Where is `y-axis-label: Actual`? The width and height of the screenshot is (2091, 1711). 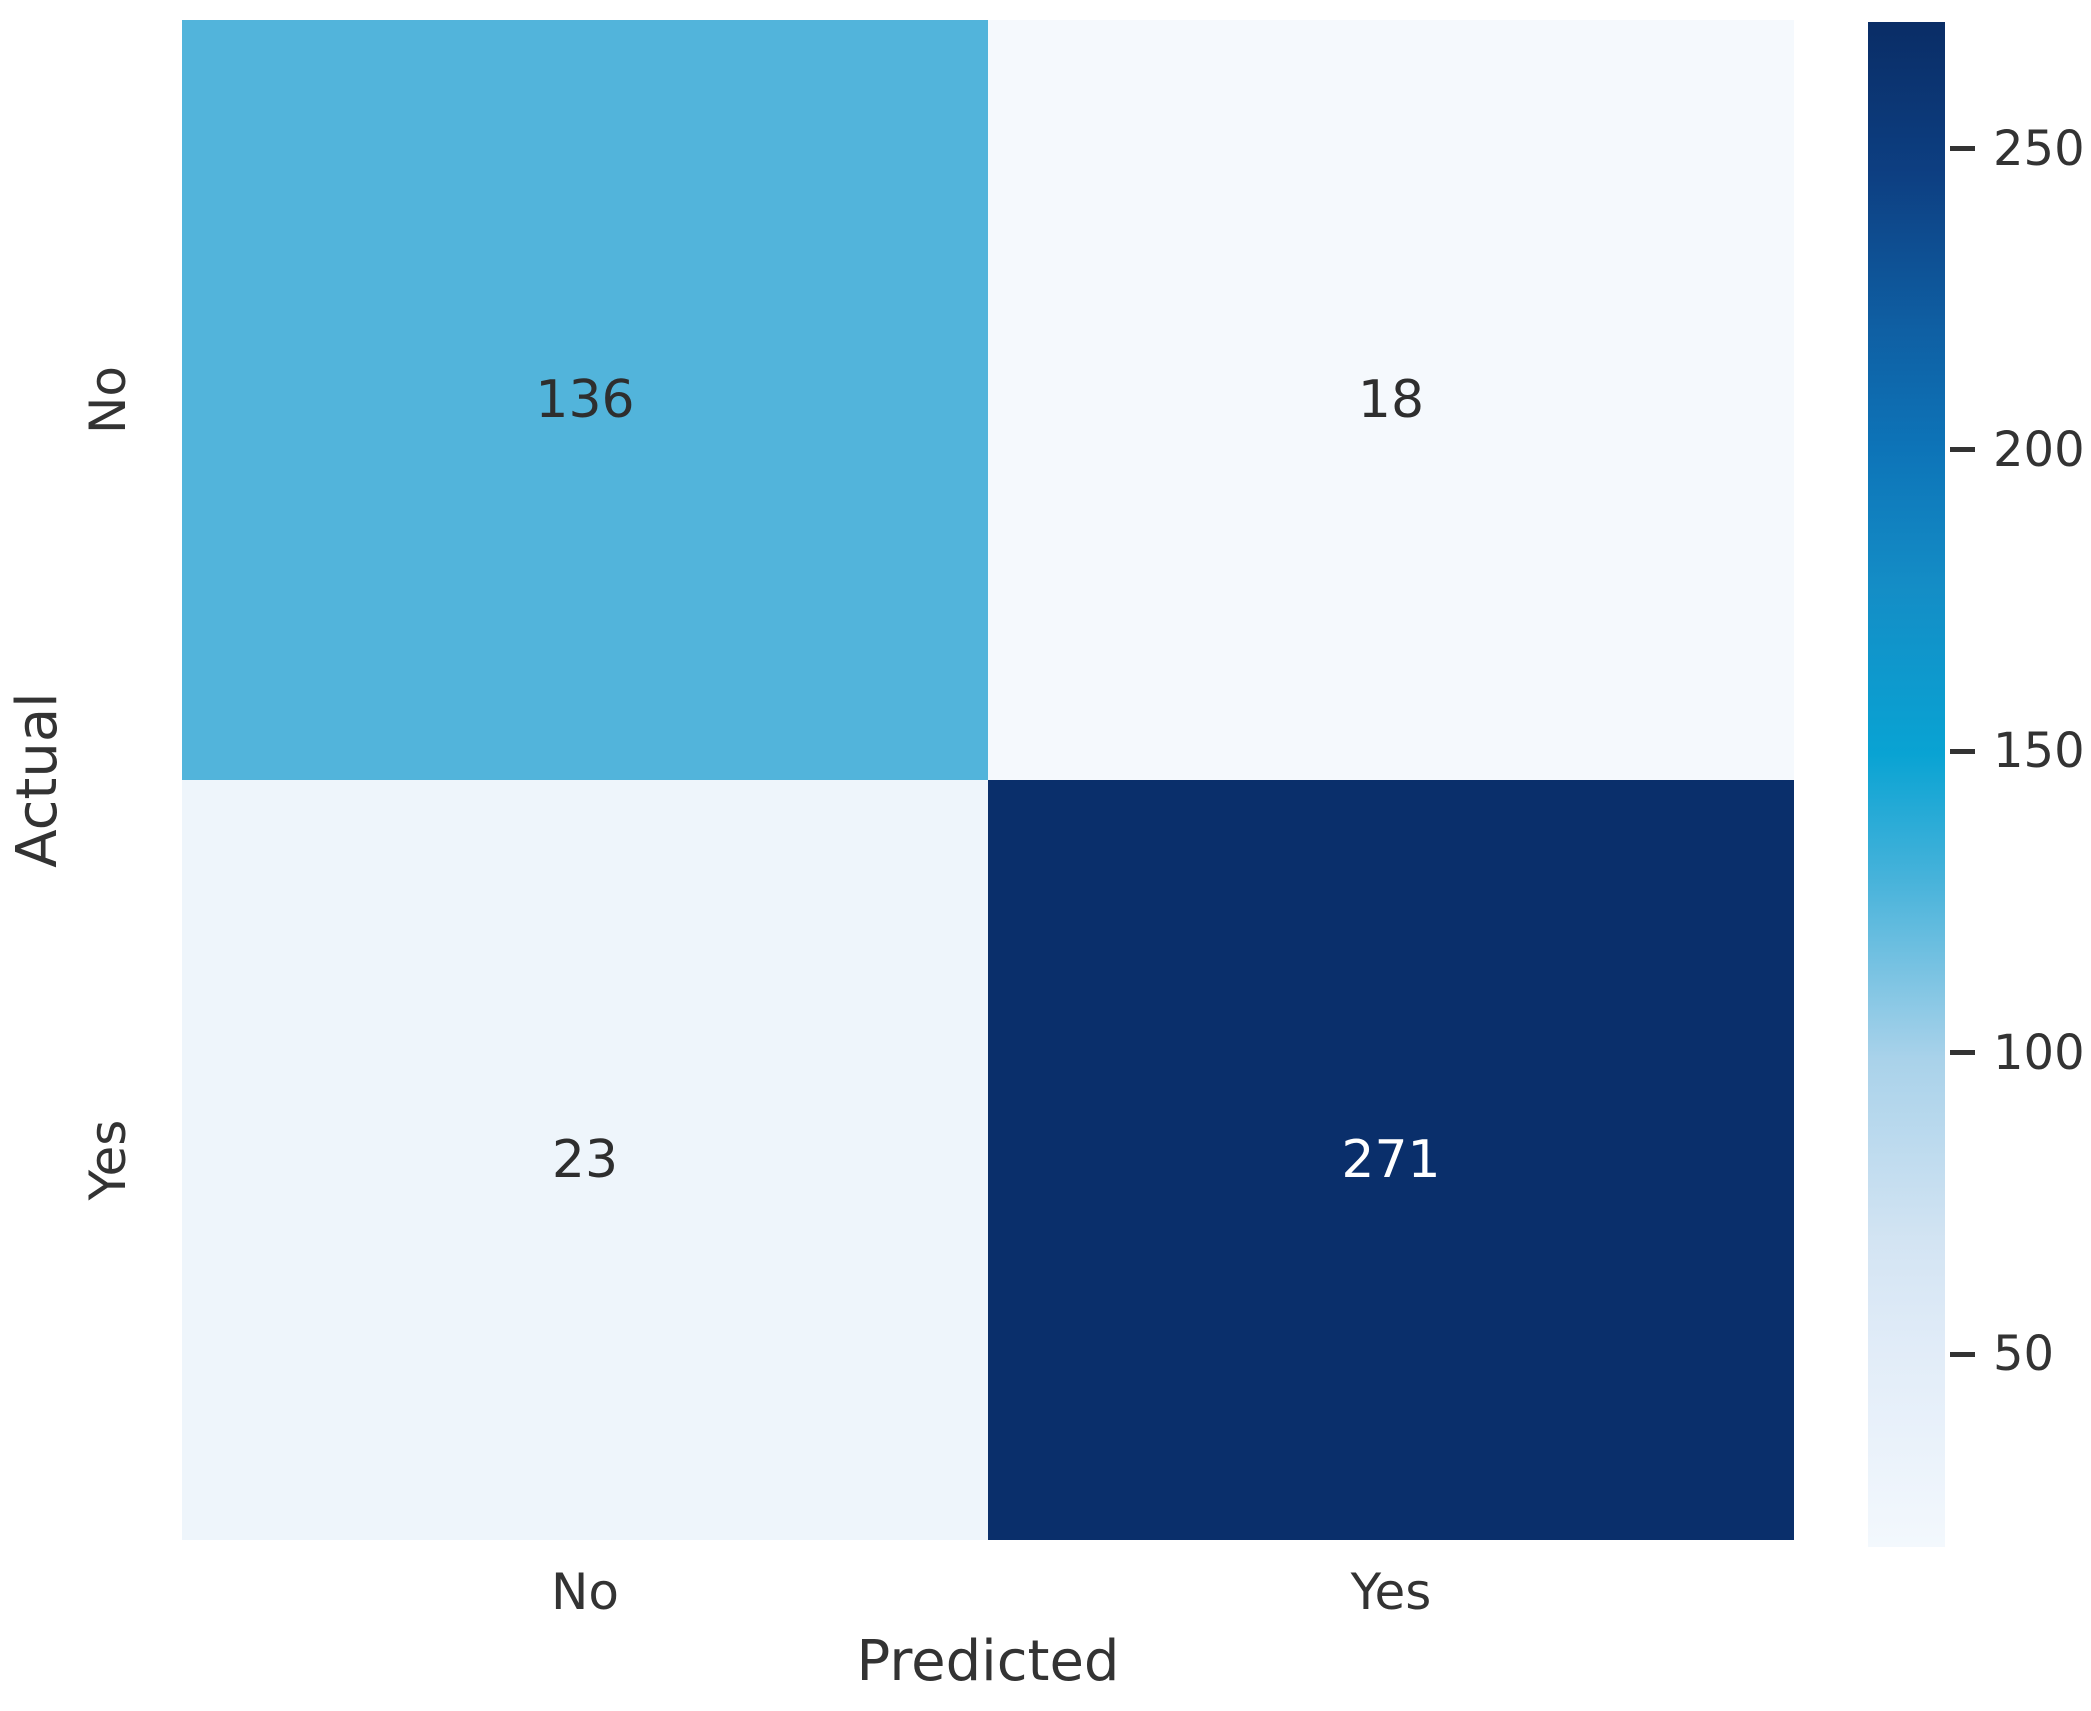 y-axis-label: Actual is located at coordinates (37, 780).